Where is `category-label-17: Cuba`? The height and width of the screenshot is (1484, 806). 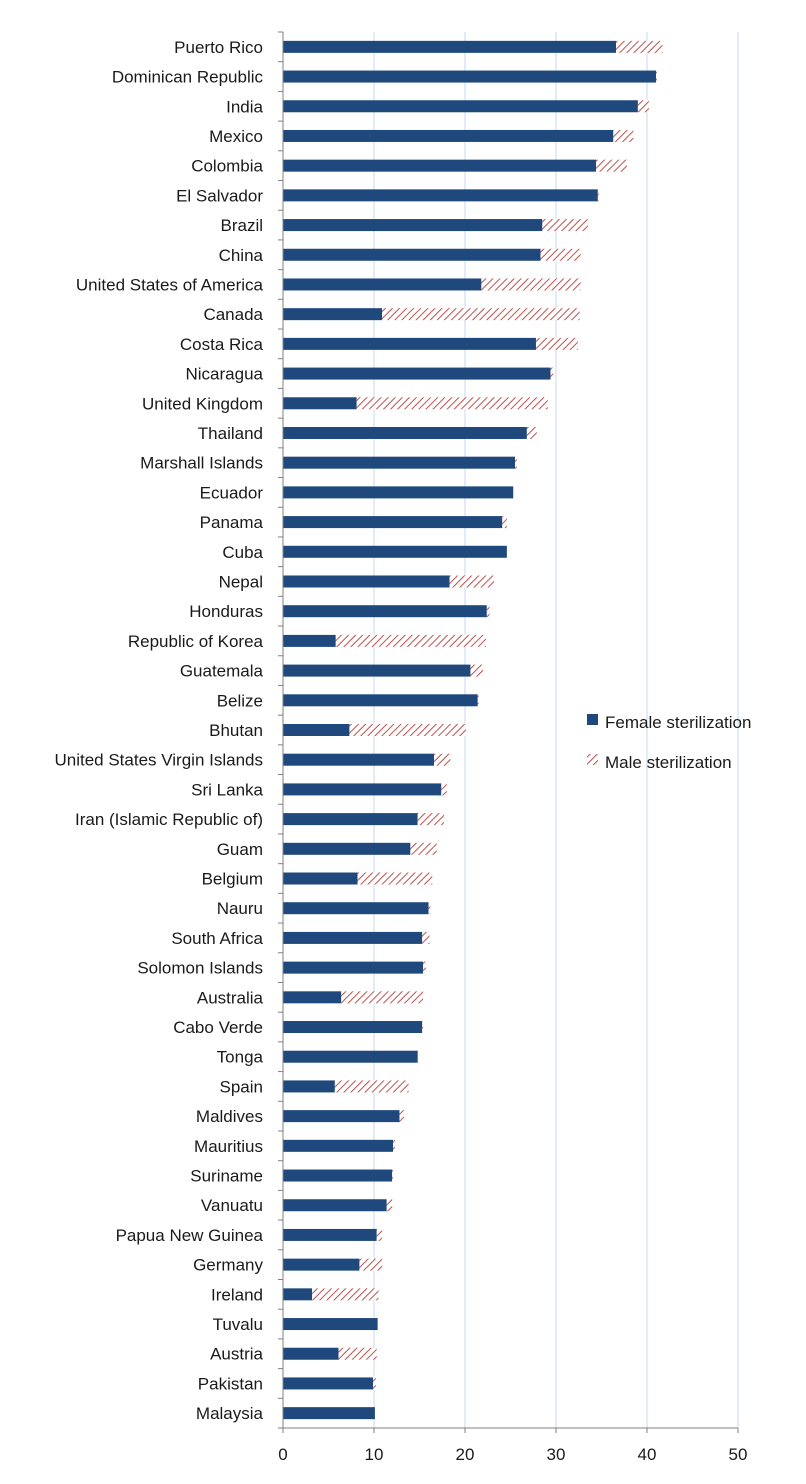 category-label-17: Cuba is located at coordinates (242, 552).